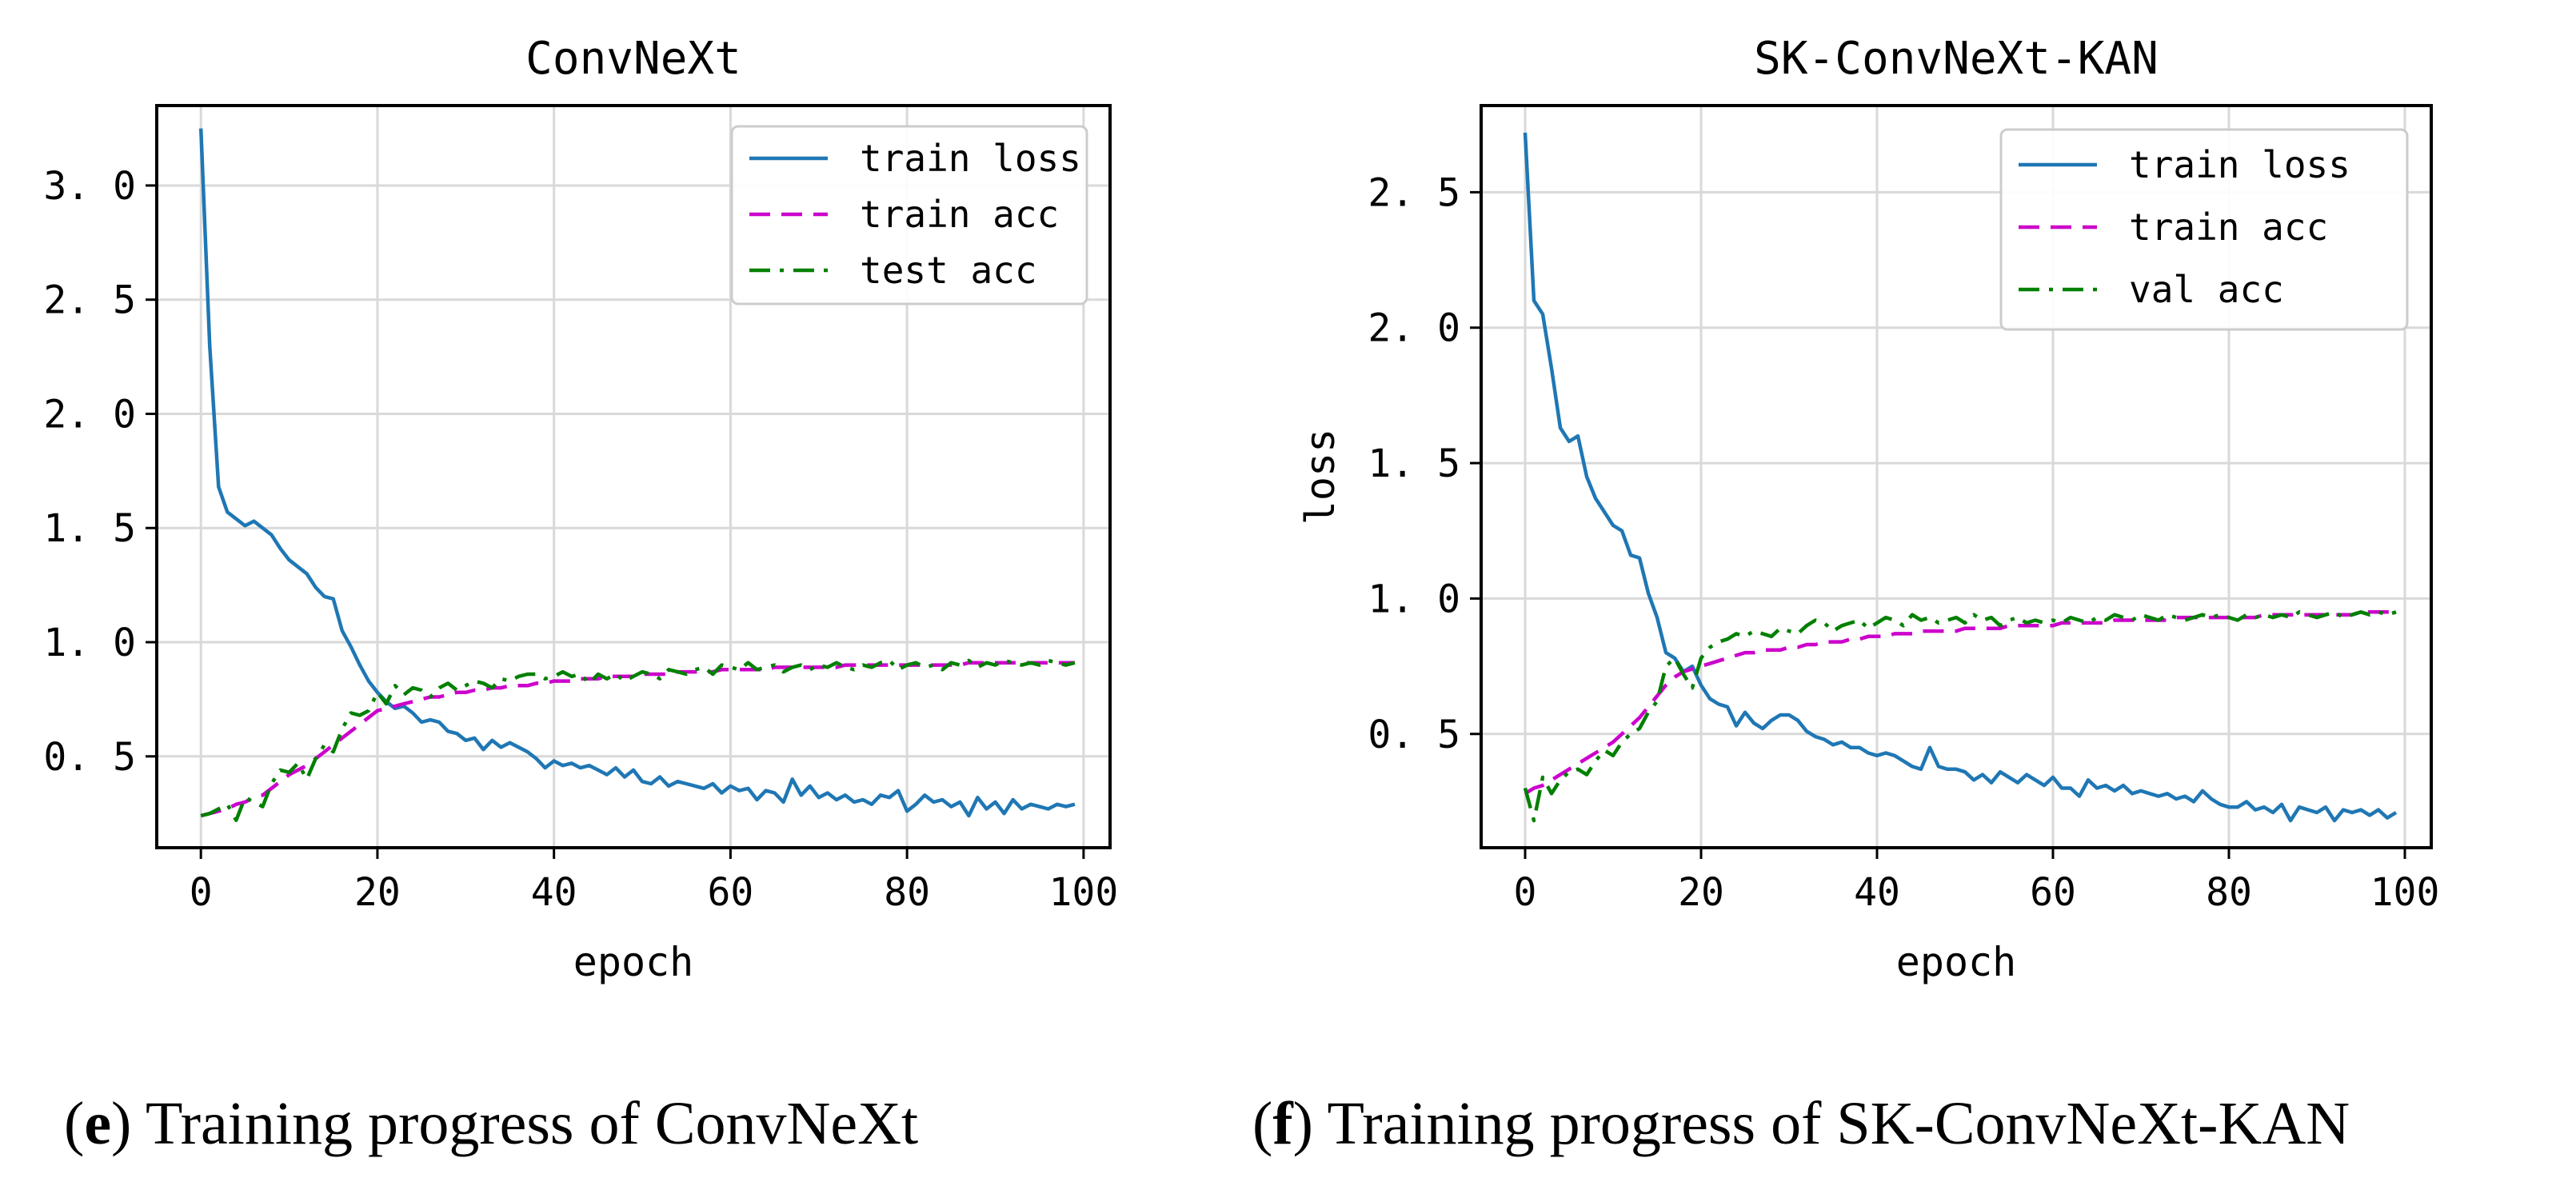 Image resolution: width=2576 pixels, height=1190 pixels. I want to click on caption-letter: e, so click(98, 1123).